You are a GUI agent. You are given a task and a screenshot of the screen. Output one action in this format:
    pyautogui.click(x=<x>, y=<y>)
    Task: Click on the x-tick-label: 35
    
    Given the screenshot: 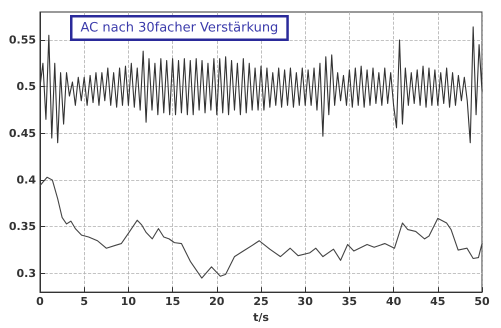 What is the action you would take?
    pyautogui.click(x=350, y=301)
    